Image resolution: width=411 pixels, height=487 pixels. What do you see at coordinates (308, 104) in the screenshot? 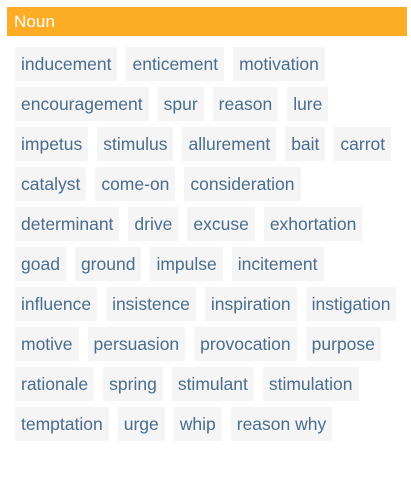
I see `synonym-chip: lure` at bounding box center [308, 104].